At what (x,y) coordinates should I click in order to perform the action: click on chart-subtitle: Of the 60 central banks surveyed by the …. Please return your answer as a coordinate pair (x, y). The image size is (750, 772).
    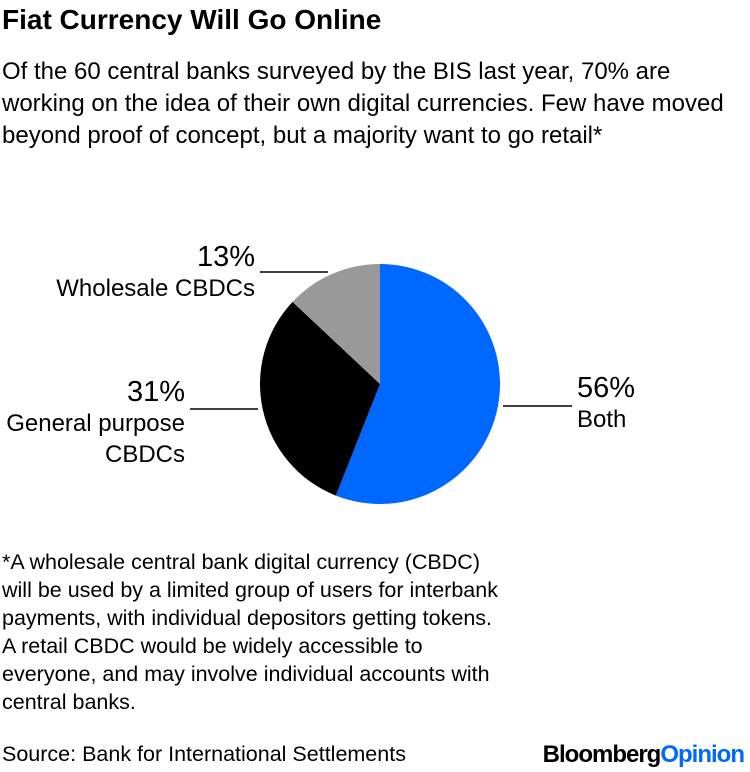
    Looking at the image, I should click on (363, 103).